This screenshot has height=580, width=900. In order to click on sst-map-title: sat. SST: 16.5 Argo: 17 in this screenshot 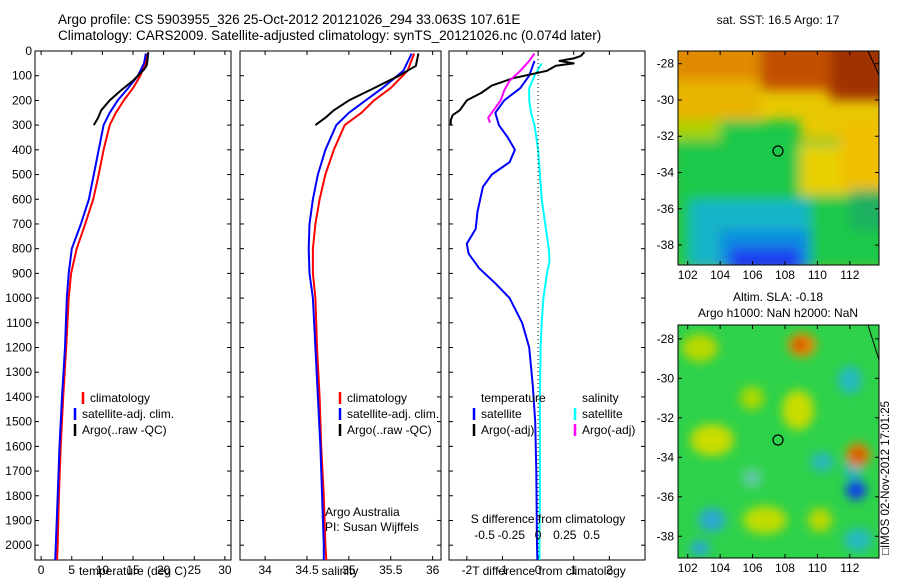, I will do `click(778, 20)`.